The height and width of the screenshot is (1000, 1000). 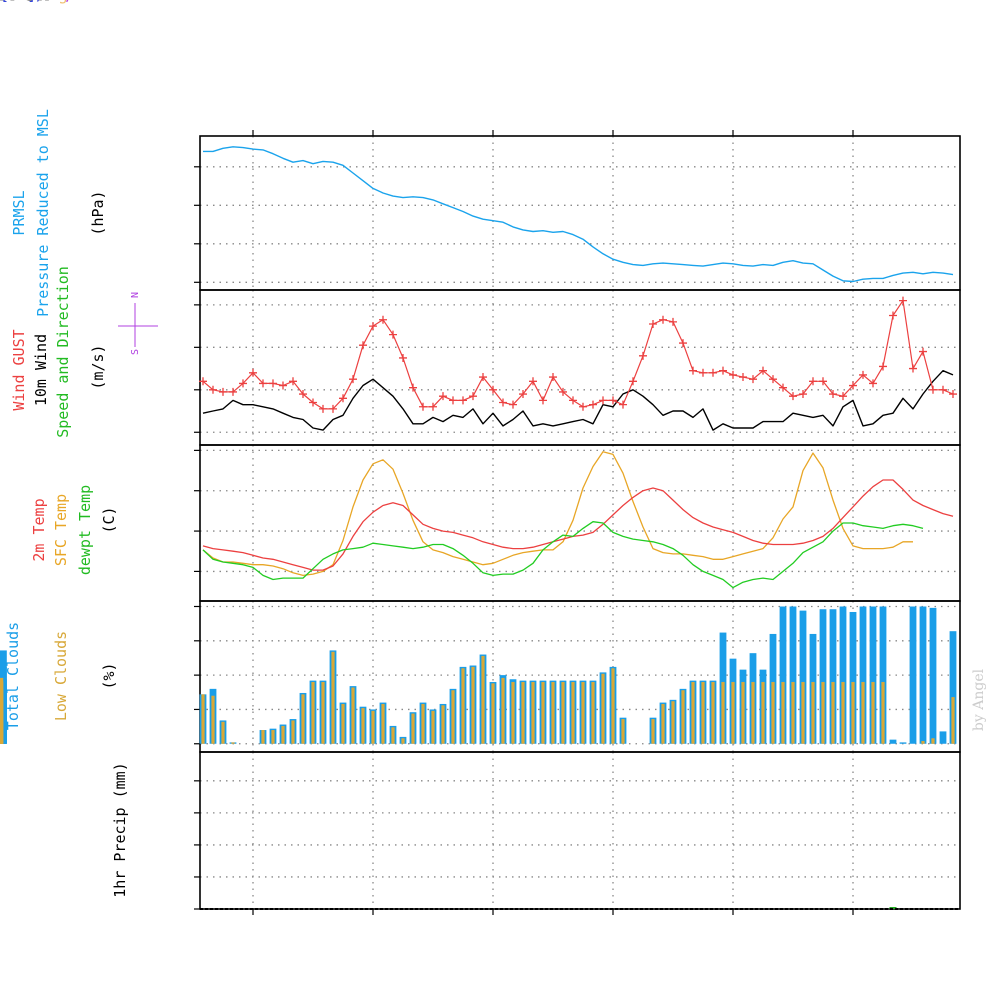 What do you see at coordinates (79, 177) in the screenshot?
I see `wind-compass: WE N S` at bounding box center [79, 177].